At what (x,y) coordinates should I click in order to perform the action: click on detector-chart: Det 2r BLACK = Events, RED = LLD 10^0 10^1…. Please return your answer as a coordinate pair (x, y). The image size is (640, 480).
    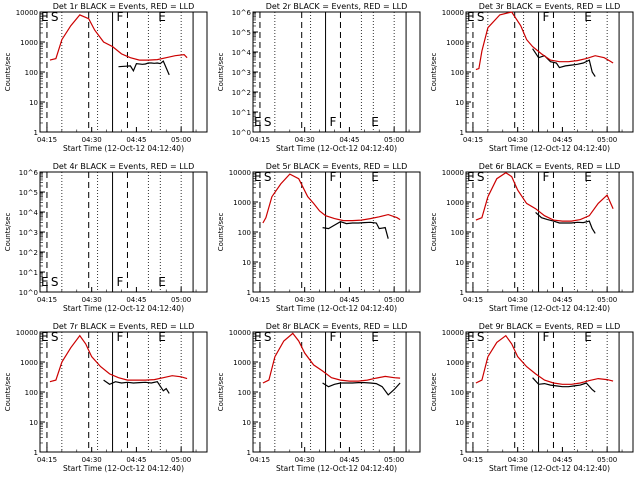
    Looking at the image, I should click on (319, 77).